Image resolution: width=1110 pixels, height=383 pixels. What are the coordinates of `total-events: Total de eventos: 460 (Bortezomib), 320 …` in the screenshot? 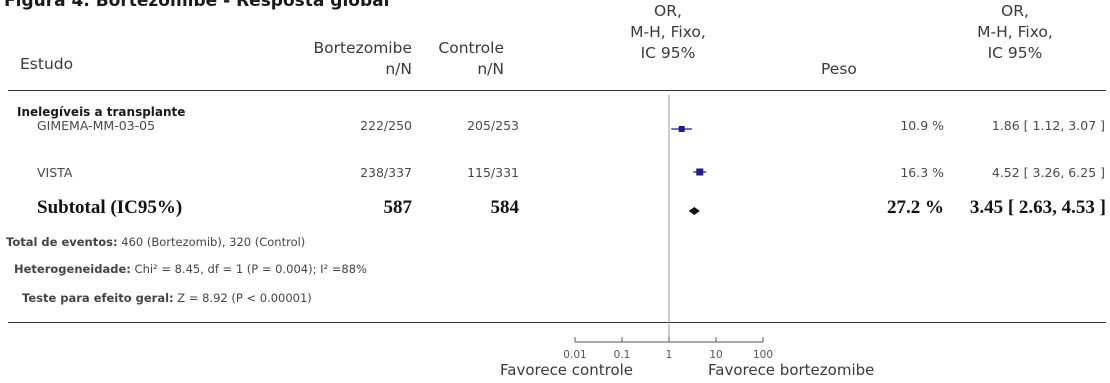 It's located at (155, 242).